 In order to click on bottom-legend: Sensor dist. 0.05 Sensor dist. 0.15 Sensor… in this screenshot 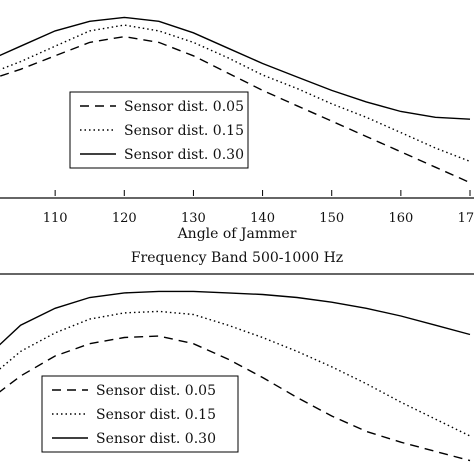, I will do `click(140, 414)`.